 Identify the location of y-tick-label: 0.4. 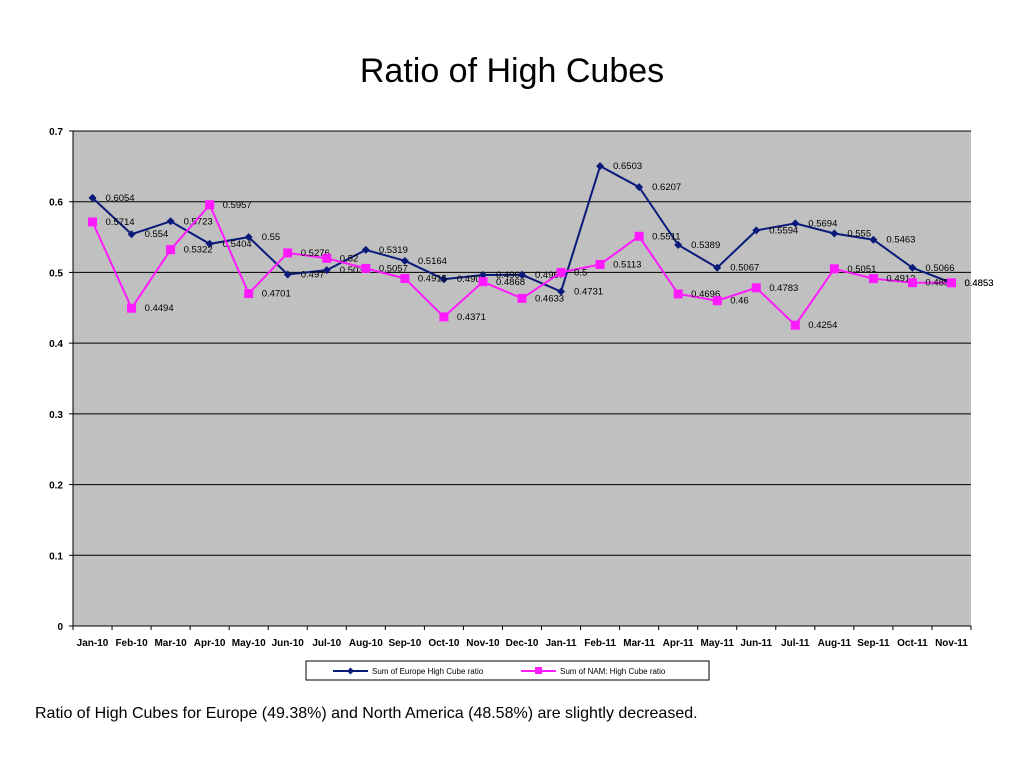
(56, 344).